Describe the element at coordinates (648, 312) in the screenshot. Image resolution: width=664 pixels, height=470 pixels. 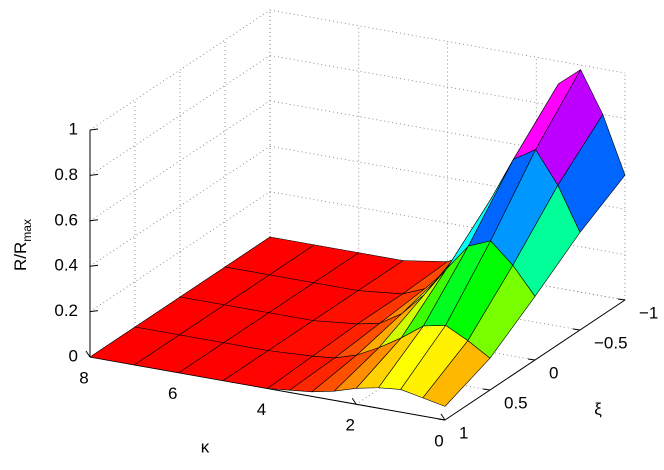
I see `y-tick-label: −1` at that location.